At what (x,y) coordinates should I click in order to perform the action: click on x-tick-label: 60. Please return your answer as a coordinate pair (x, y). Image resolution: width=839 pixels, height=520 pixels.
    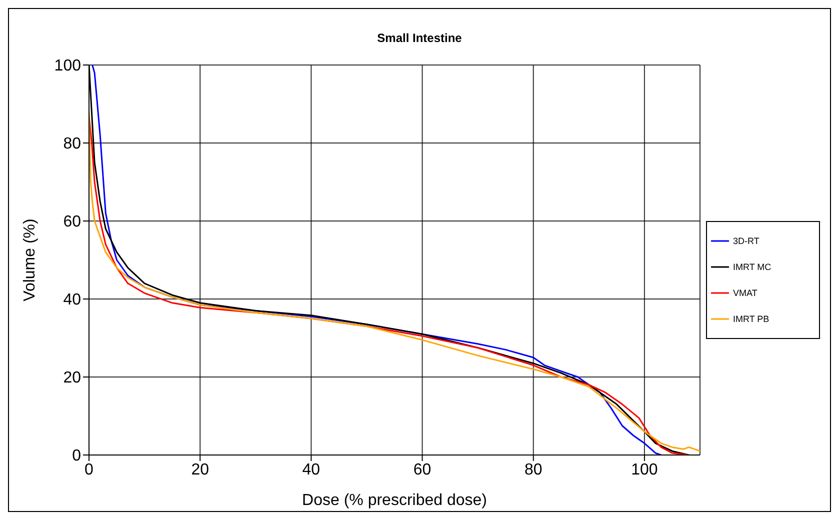
    Looking at the image, I should click on (422, 469).